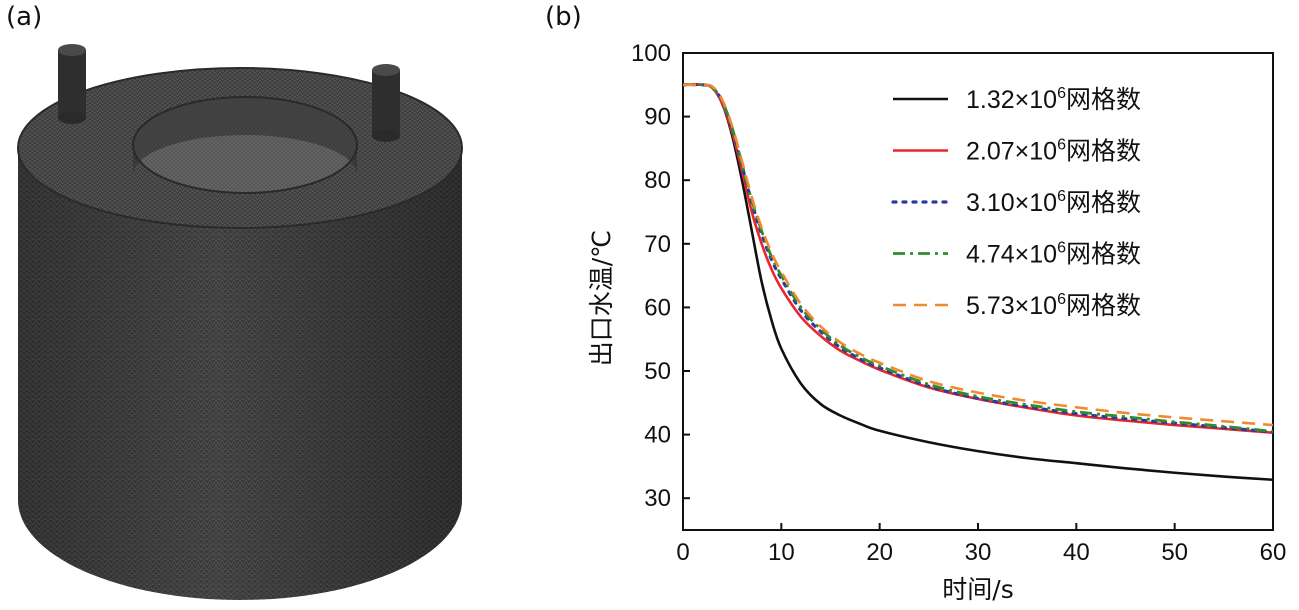 The width and height of the screenshot is (1299, 610). What do you see at coordinates (1273, 552) in the screenshot?
I see `x-tick-label: 60` at bounding box center [1273, 552].